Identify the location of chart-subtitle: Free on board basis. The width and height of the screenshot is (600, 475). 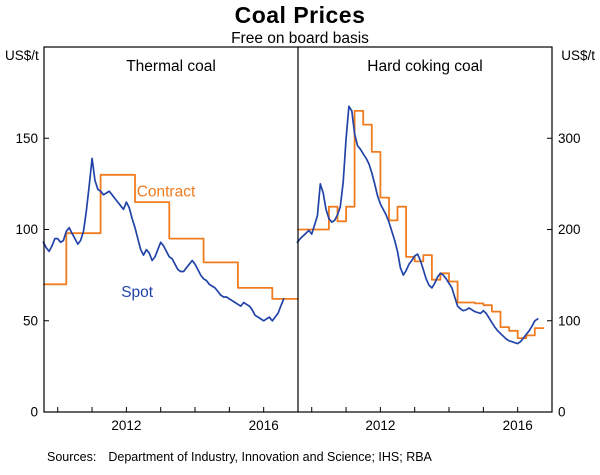
(300, 38).